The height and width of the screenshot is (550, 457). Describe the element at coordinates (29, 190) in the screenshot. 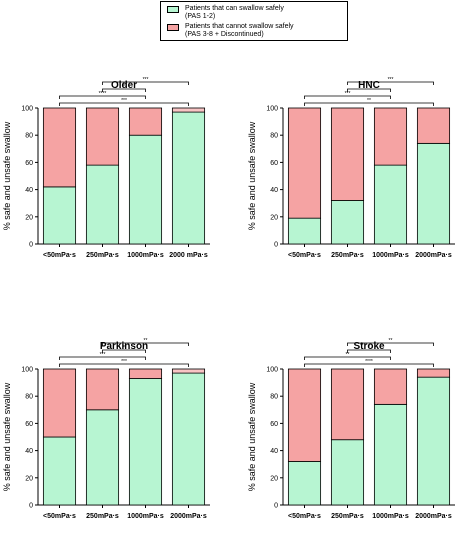

I see `chart-1-y-tick-label: 40` at that location.